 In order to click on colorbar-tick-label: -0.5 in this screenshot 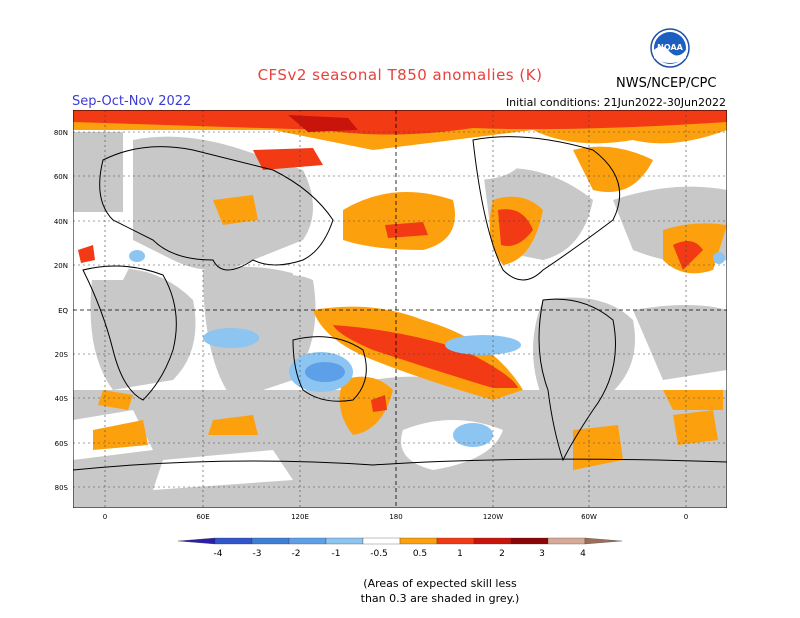, I will do `click(379, 554)`.